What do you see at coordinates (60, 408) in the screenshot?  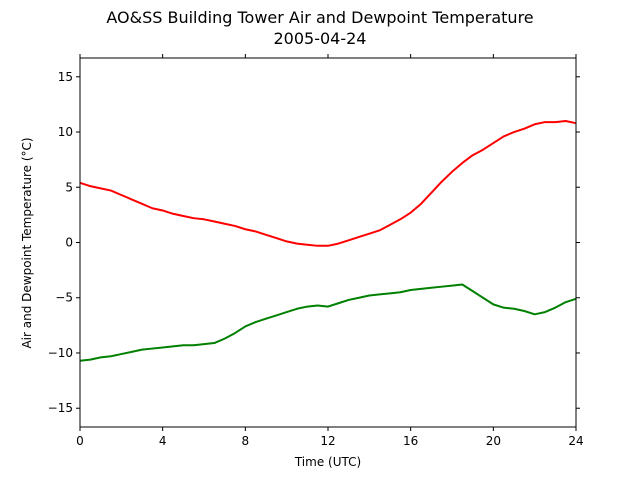 I see `y-tick-label--15: −15` at bounding box center [60, 408].